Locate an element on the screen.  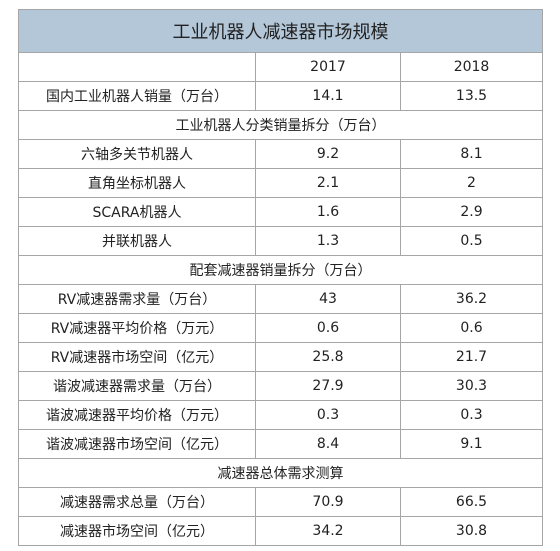
row-label: RV减速器需求量（万台） is located at coordinates (137, 299).